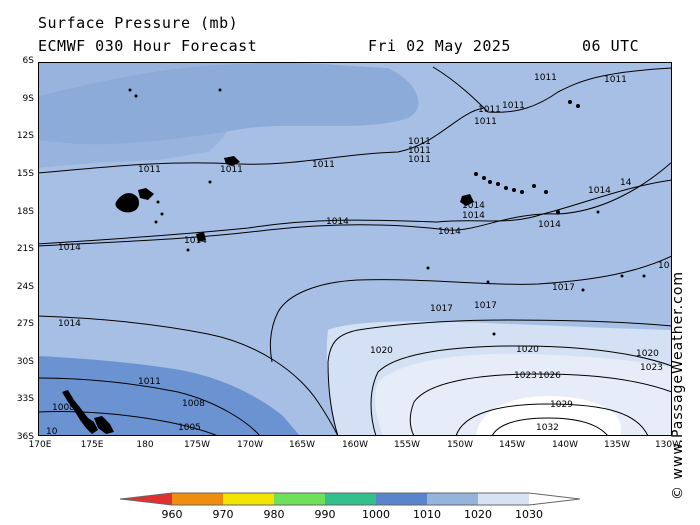  I want to click on x-label: 155W, so click(407, 445).